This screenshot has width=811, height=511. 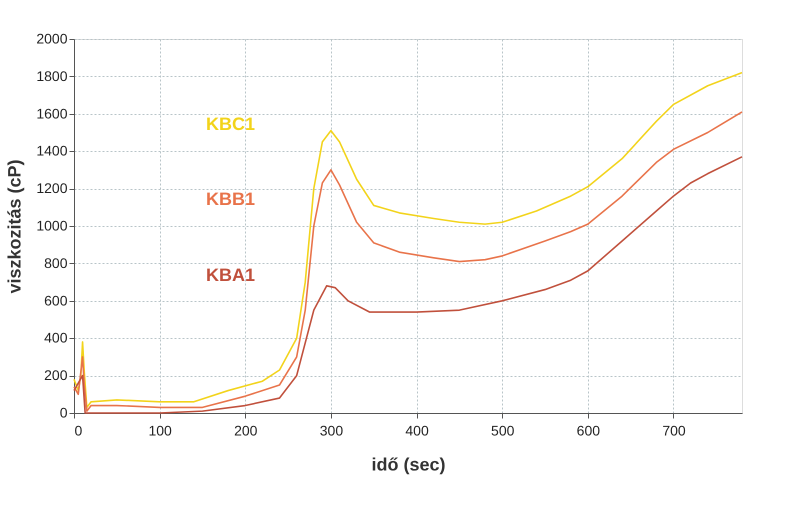 What do you see at coordinates (417, 430) in the screenshot?
I see `x-tick-label: 400` at bounding box center [417, 430].